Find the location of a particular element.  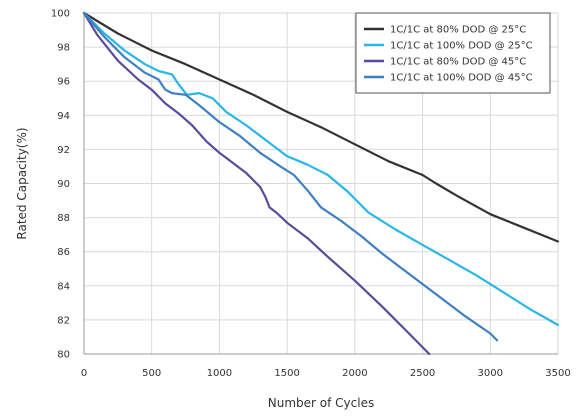

legend-label-1: 1C/1C at 100% DOD @ 25°C is located at coordinates (461, 46).